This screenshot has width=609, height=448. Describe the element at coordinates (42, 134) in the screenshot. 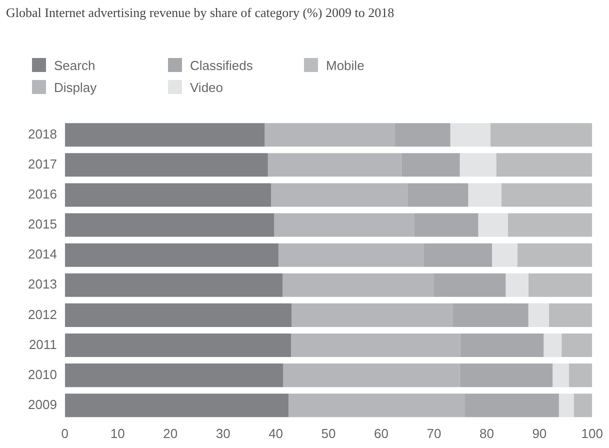

I see `y-tick-label: 2018` at that location.